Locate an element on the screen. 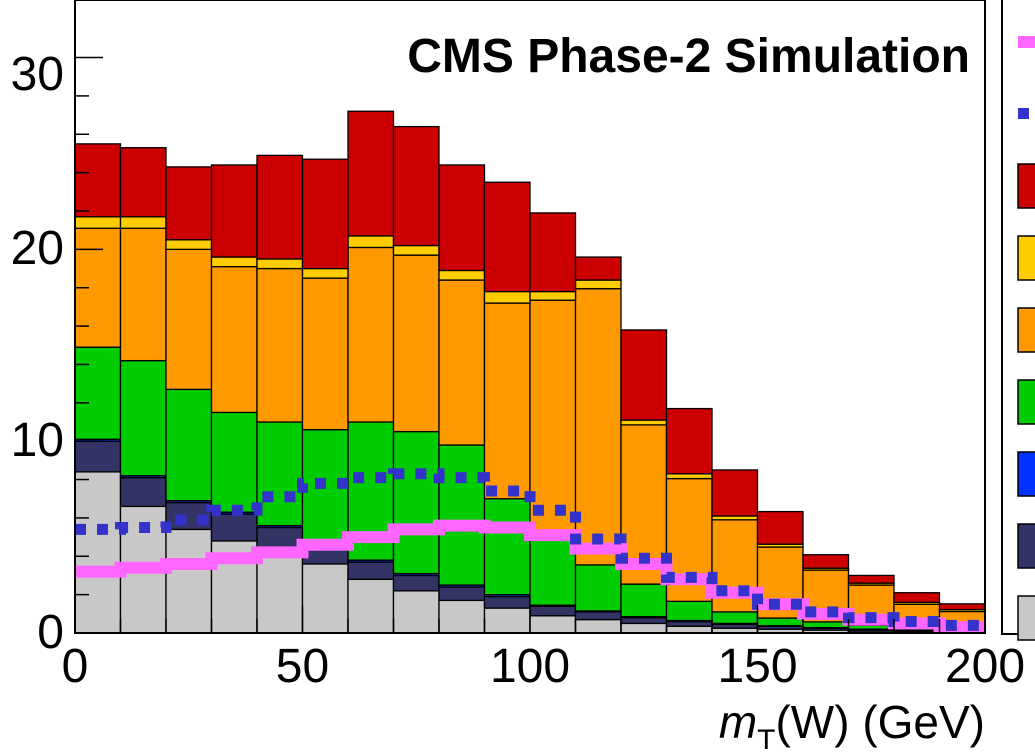  y-tick-label-20: 20 is located at coordinates (37, 248).